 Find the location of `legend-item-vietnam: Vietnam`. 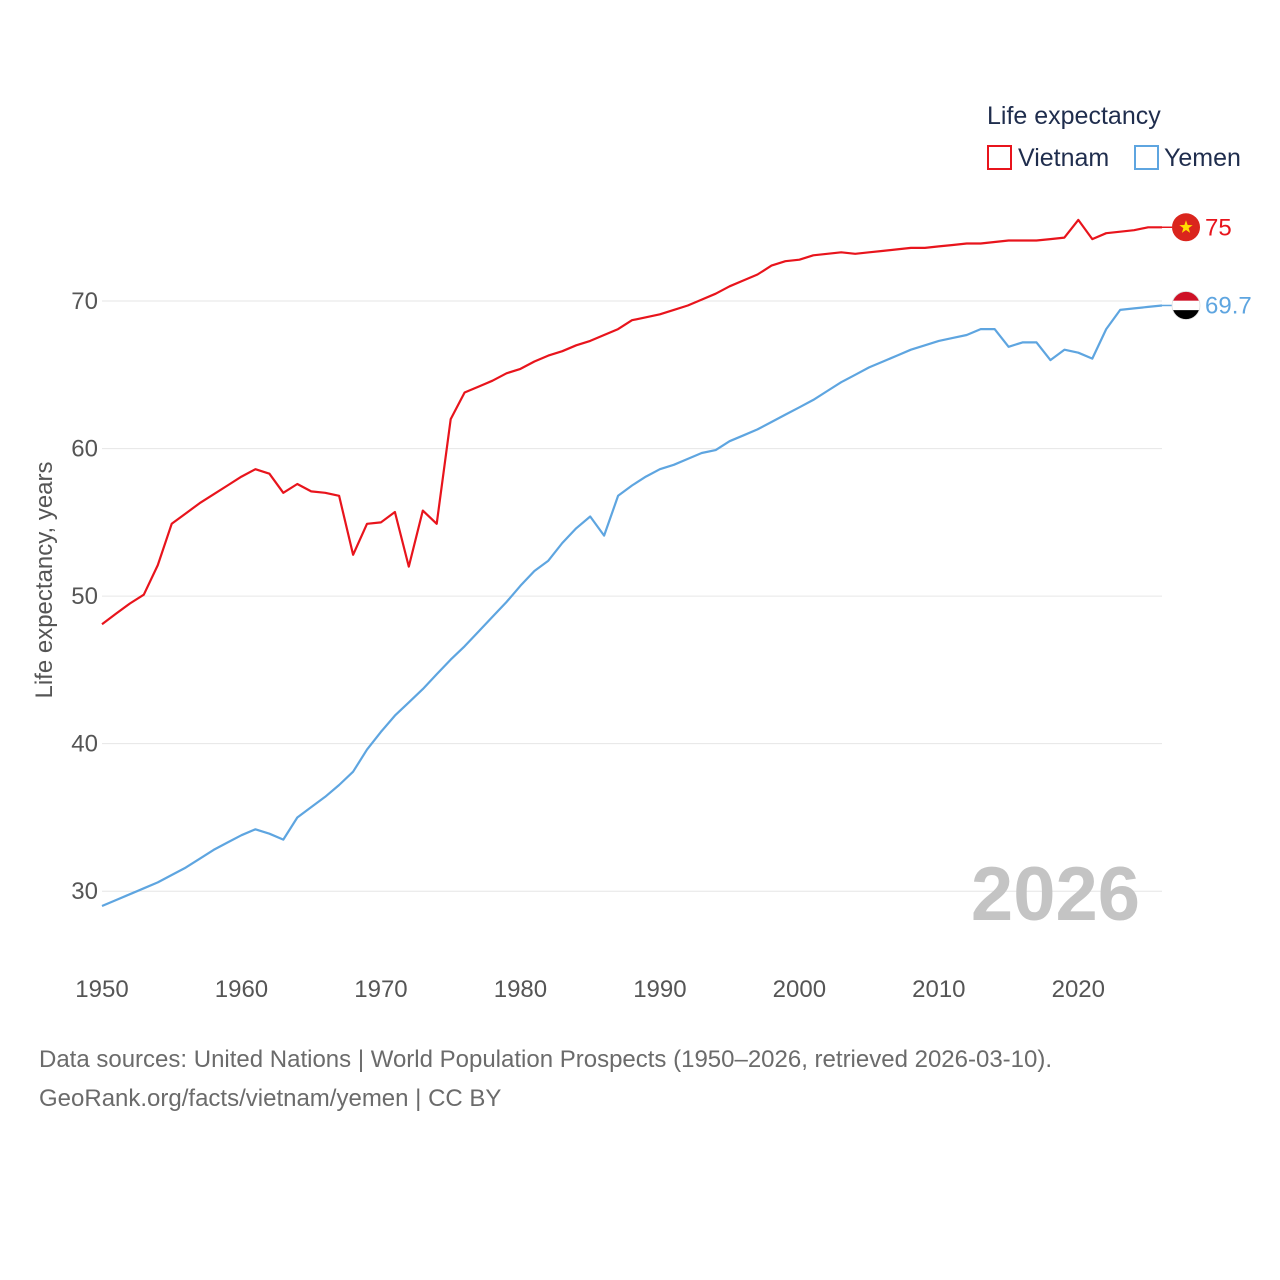

legend-item-vietnam: Vietnam is located at coordinates (1048, 158).